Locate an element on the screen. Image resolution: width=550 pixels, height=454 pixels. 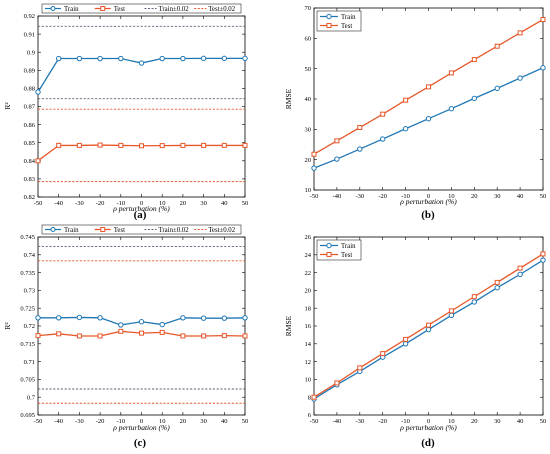
x-tick-label: -40 is located at coordinates (58, 203).